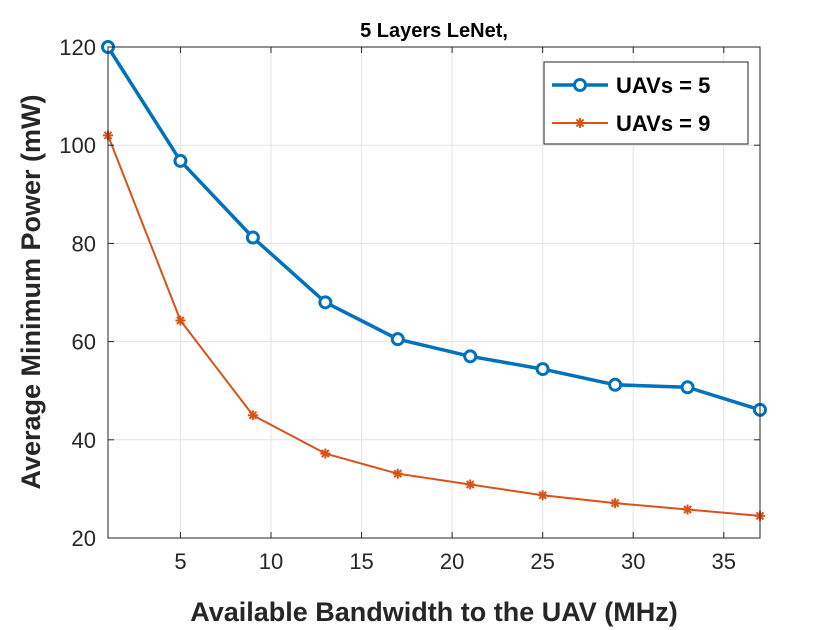 This screenshot has width=840, height=630. I want to click on legend: UAVs = 5 UAVs = 9, so click(646, 103).